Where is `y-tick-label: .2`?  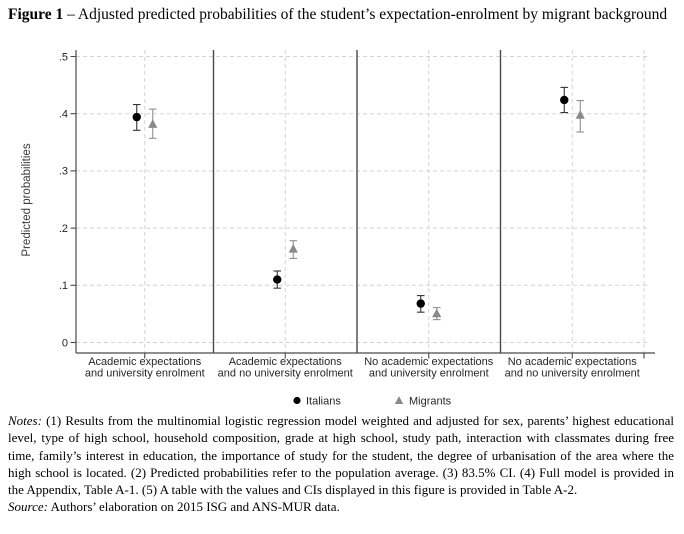
y-tick-label: .2 is located at coordinates (63, 229).